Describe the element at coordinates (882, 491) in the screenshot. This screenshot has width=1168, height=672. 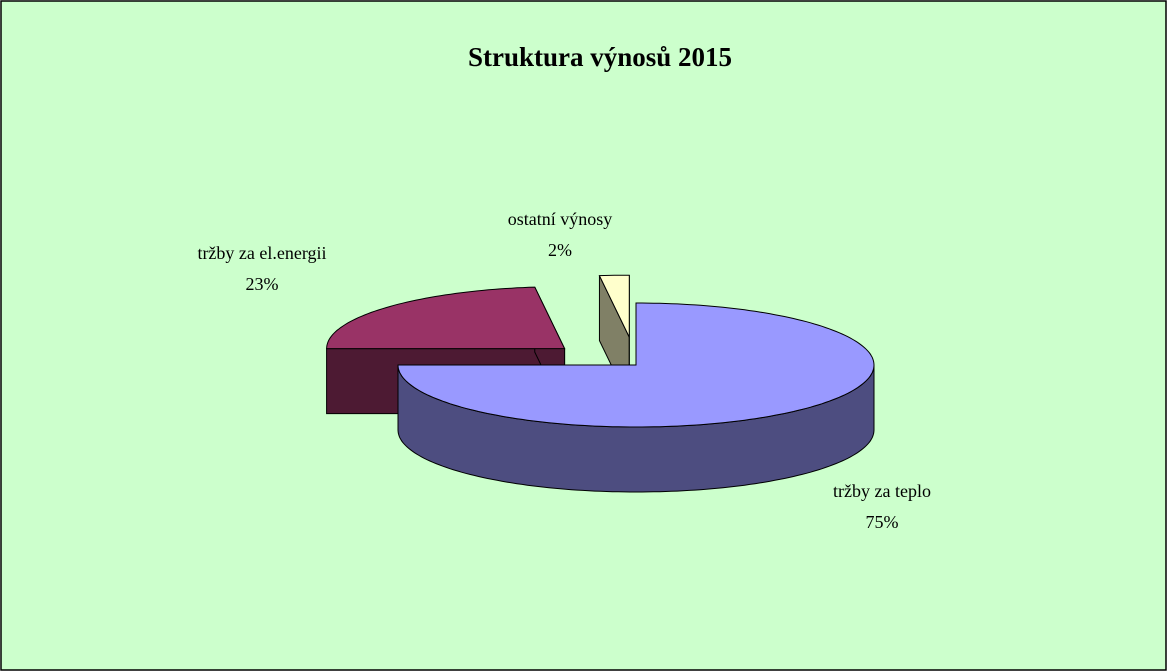
I see `slice-label: tržby za teplo` at that location.